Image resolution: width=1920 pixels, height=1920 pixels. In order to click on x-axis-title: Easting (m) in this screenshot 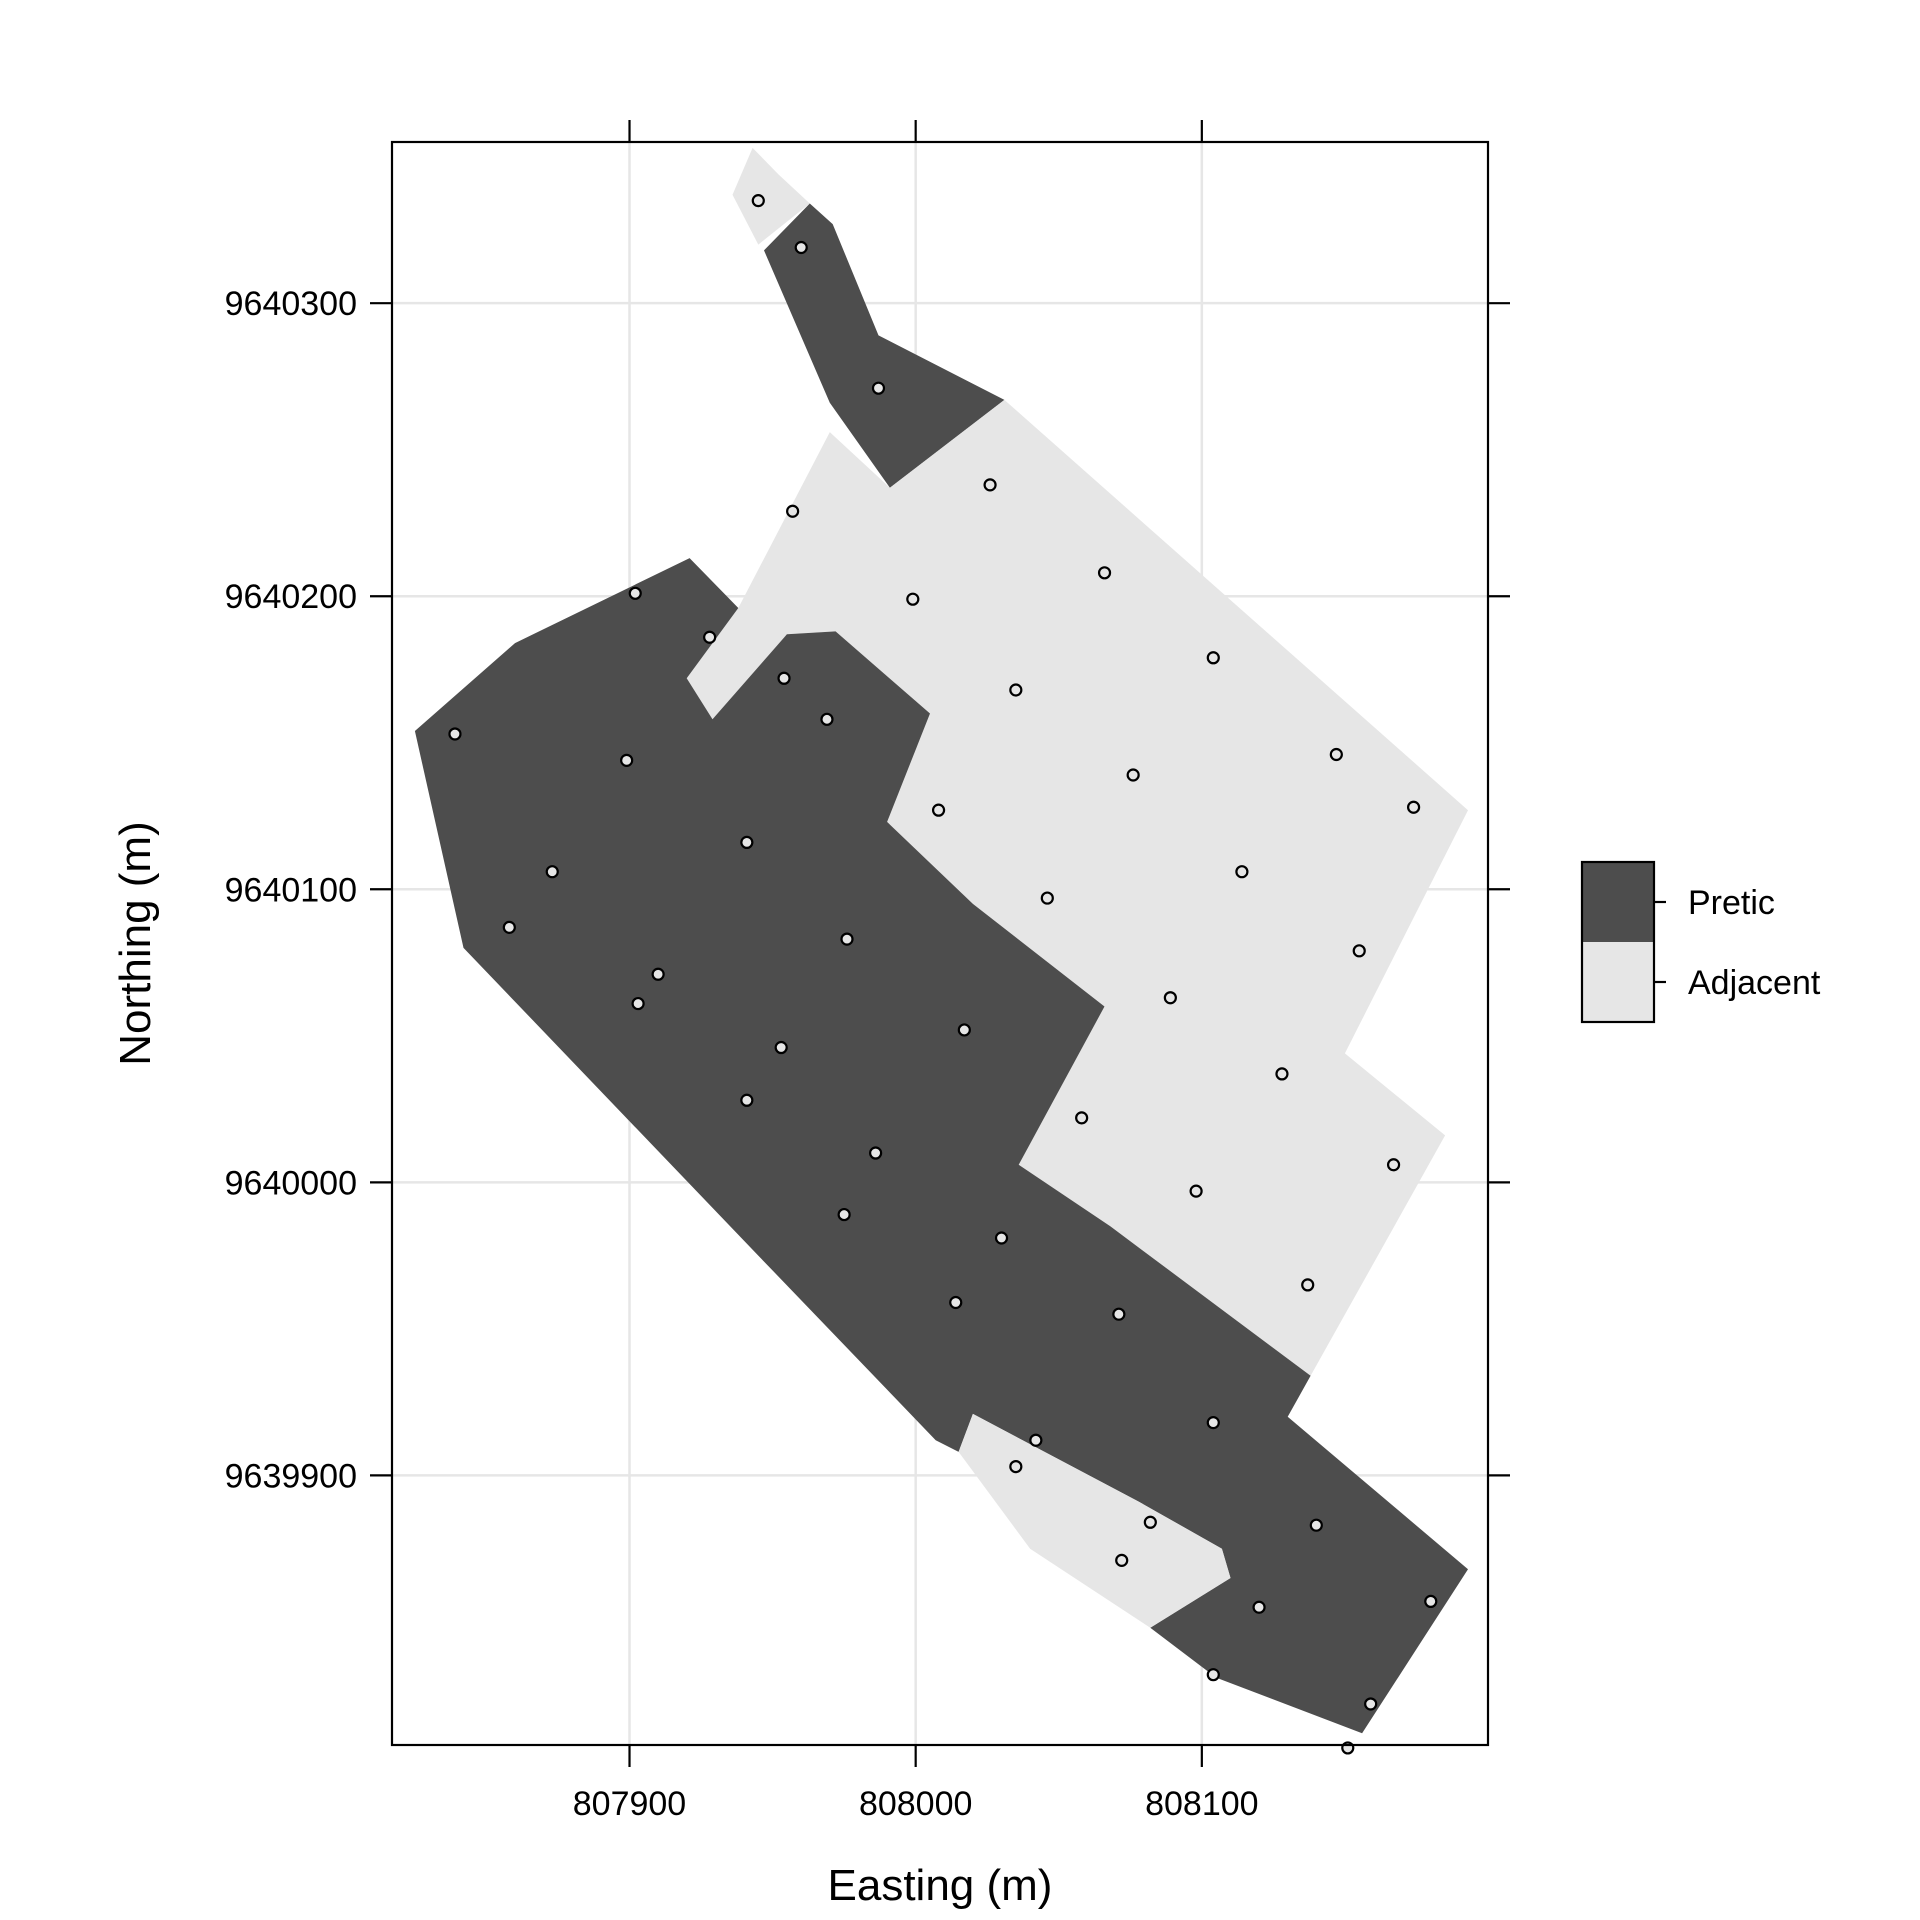, I will do `click(940, 1885)`.